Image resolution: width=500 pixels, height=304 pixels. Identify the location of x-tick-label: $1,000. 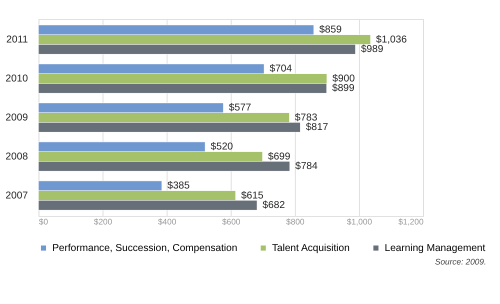
(359, 222).